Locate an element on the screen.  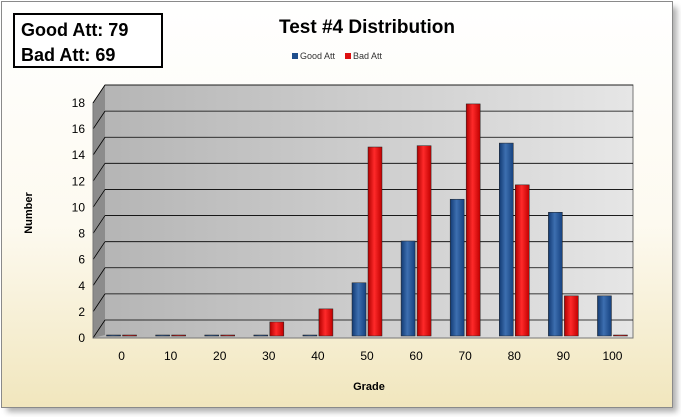
y-tick-label-16: 16 is located at coordinates (79, 129).